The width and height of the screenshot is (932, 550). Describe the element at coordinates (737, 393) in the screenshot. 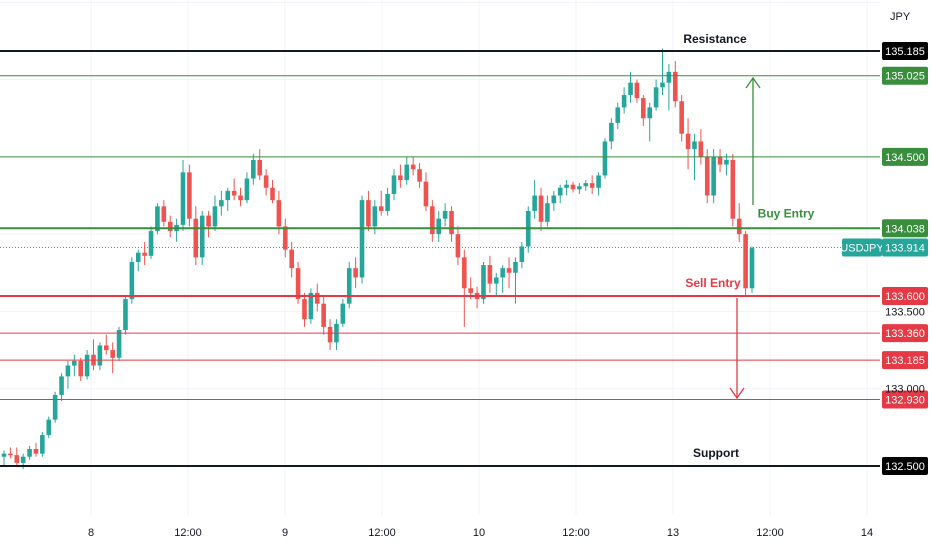

I see `sell-arrow-head` at that location.